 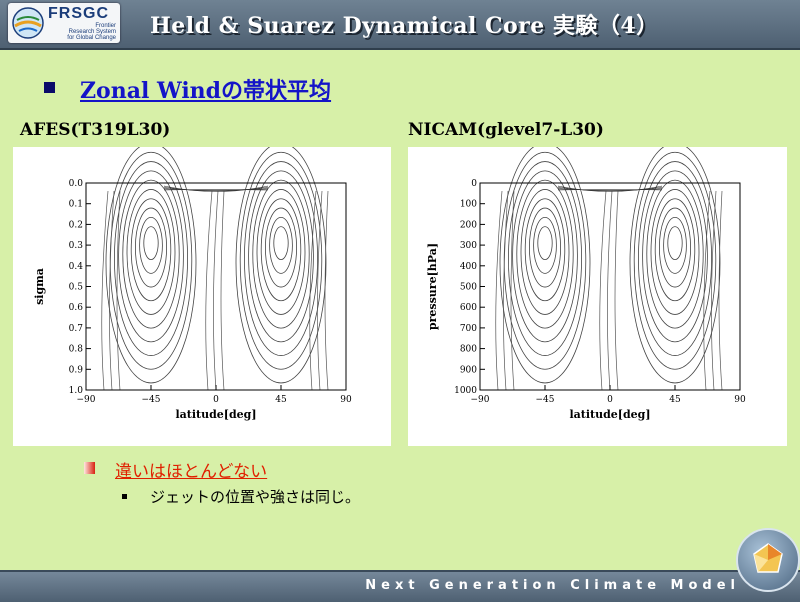 I want to click on y-tick-label: 500, so click(x=468, y=288).